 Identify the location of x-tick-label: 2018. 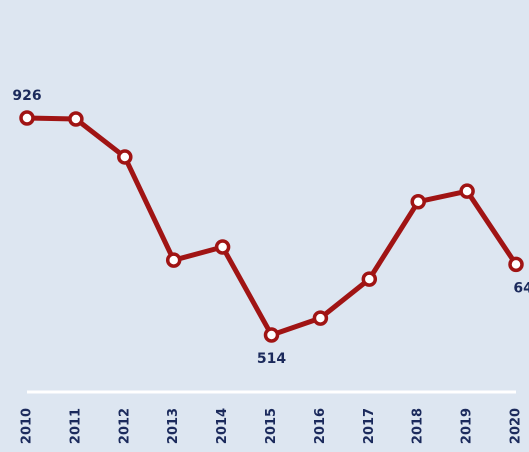
(418, 426).